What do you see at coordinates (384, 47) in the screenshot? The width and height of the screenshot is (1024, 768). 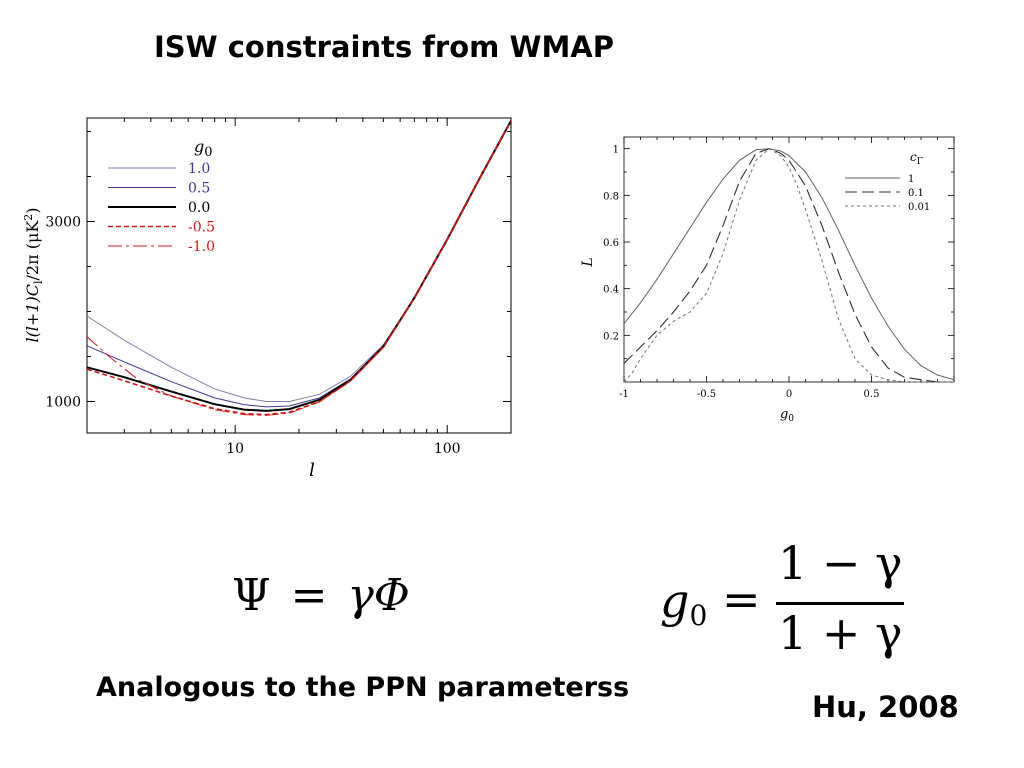 I see `slide-title: ISW constraints from WMAP` at bounding box center [384, 47].